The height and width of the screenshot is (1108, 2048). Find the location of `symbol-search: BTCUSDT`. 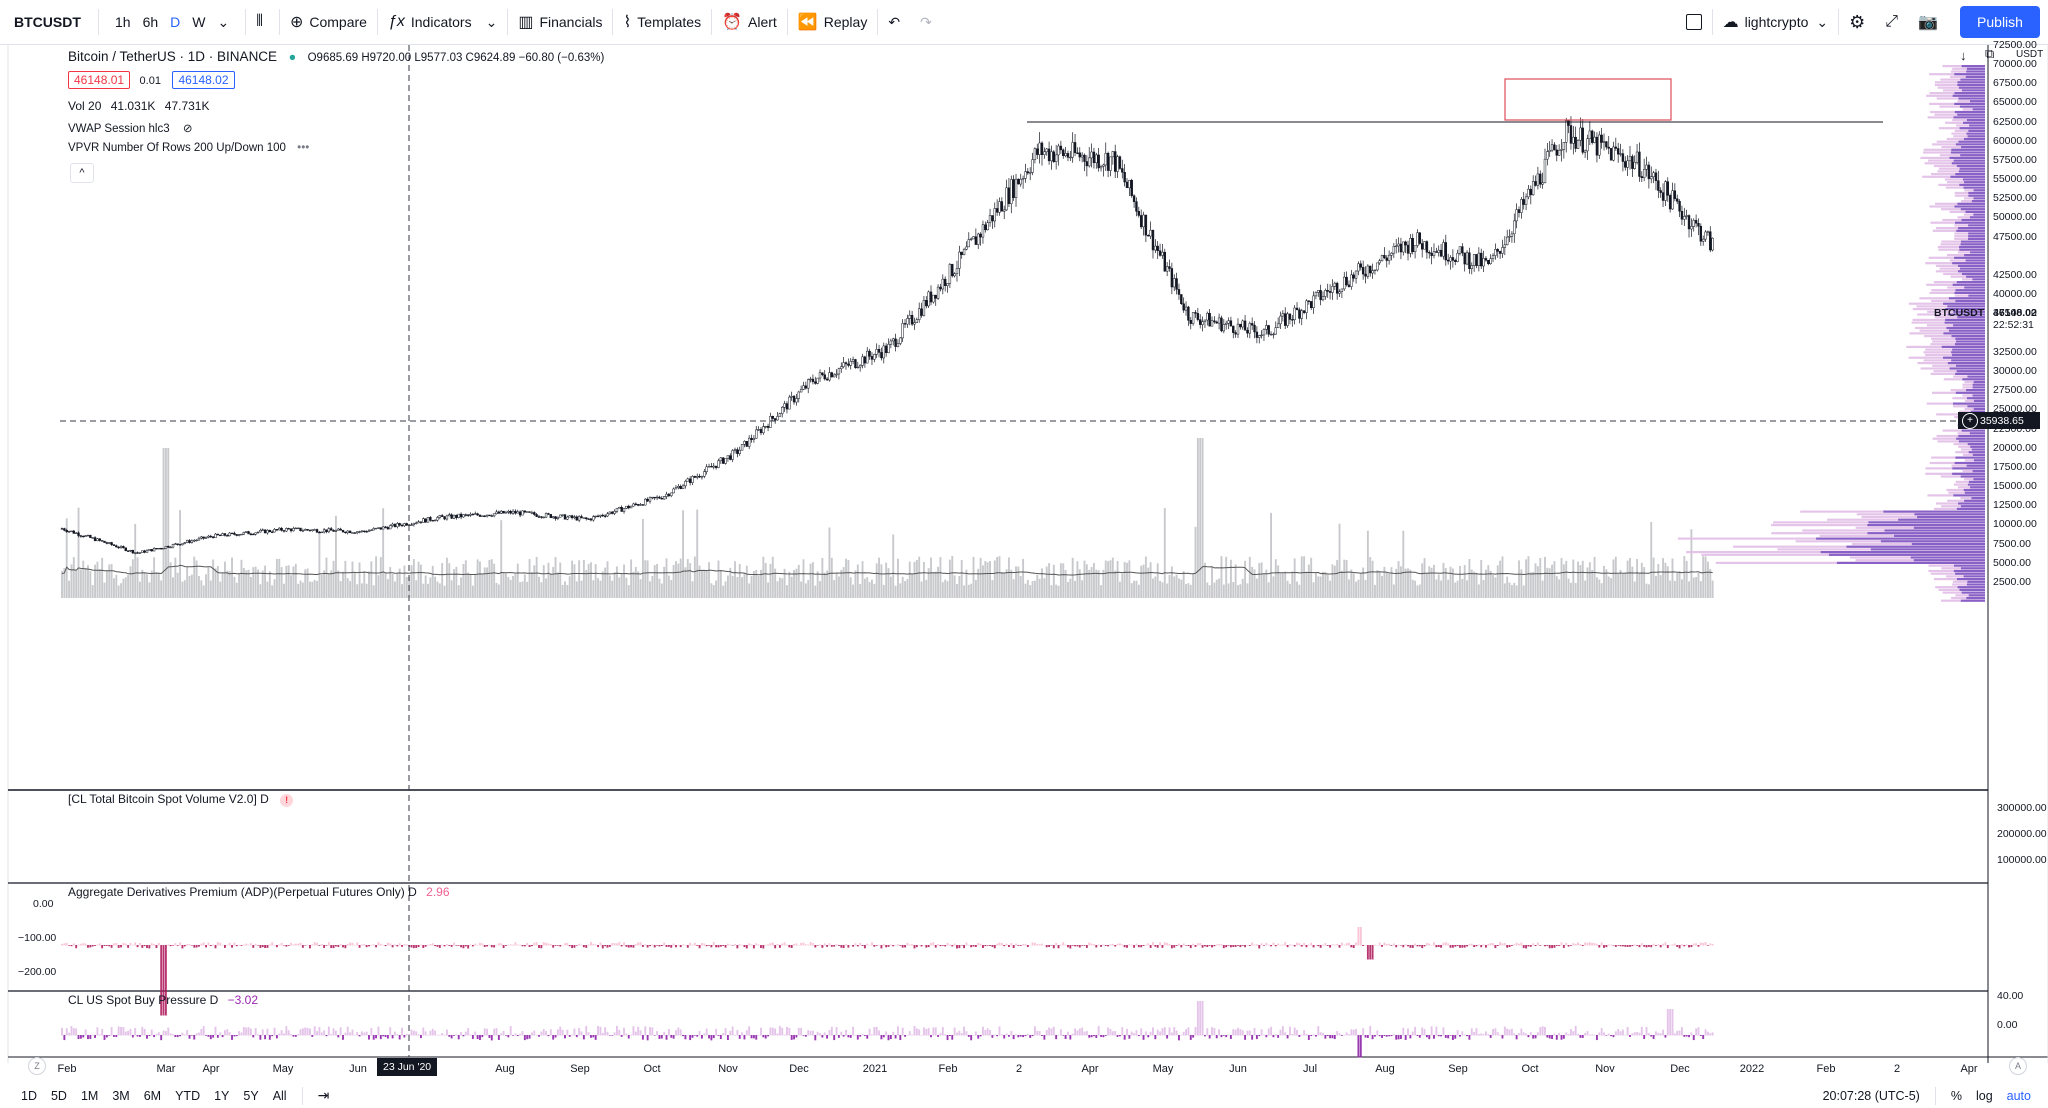

symbol-search: BTCUSDT is located at coordinates (47, 22).